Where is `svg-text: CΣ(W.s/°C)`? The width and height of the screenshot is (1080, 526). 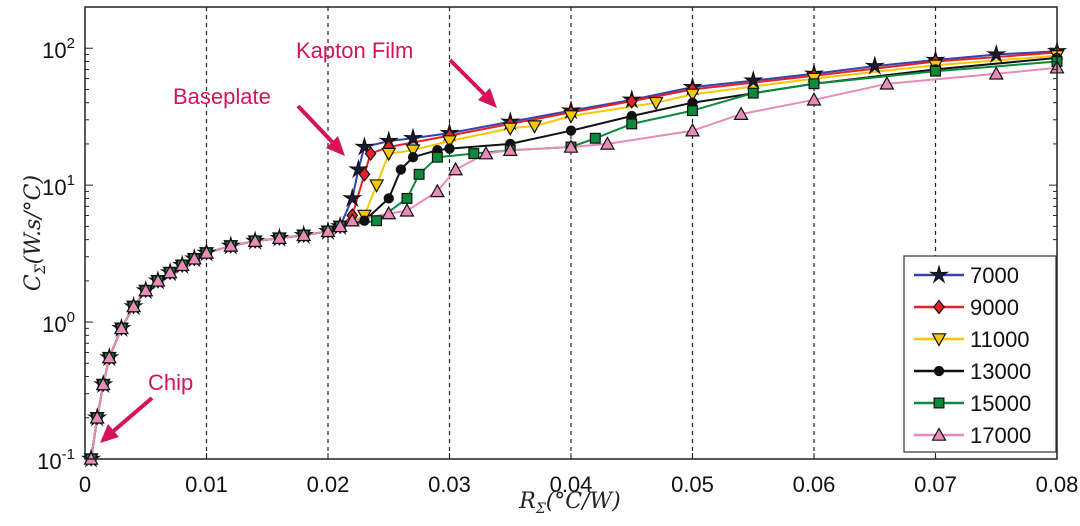 svg-text: CΣ(W.s/°C) is located at coordinates (35, 233).